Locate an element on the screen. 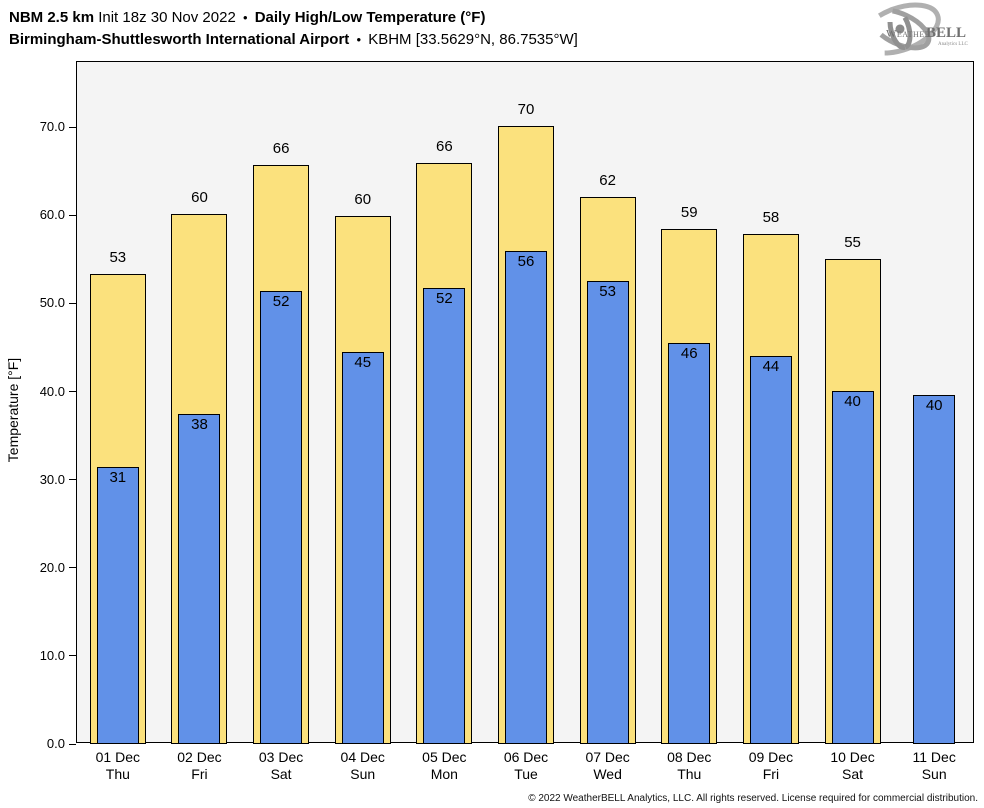 This screenshot has width=984, height=808. subtitle-station-id: KBHM [33.5629°N, 86.7535°W] is located at coordinates (473, 39).